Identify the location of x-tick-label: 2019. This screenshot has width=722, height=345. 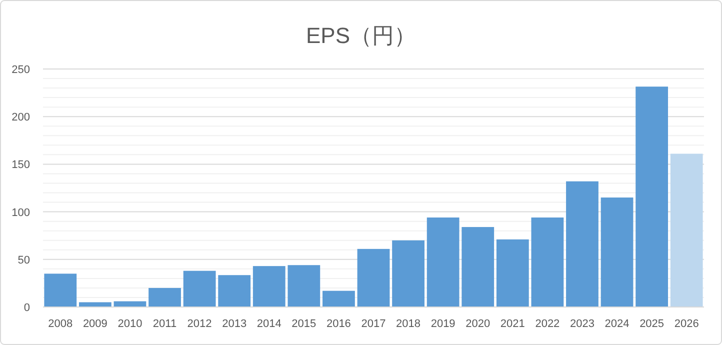
(443, 324).